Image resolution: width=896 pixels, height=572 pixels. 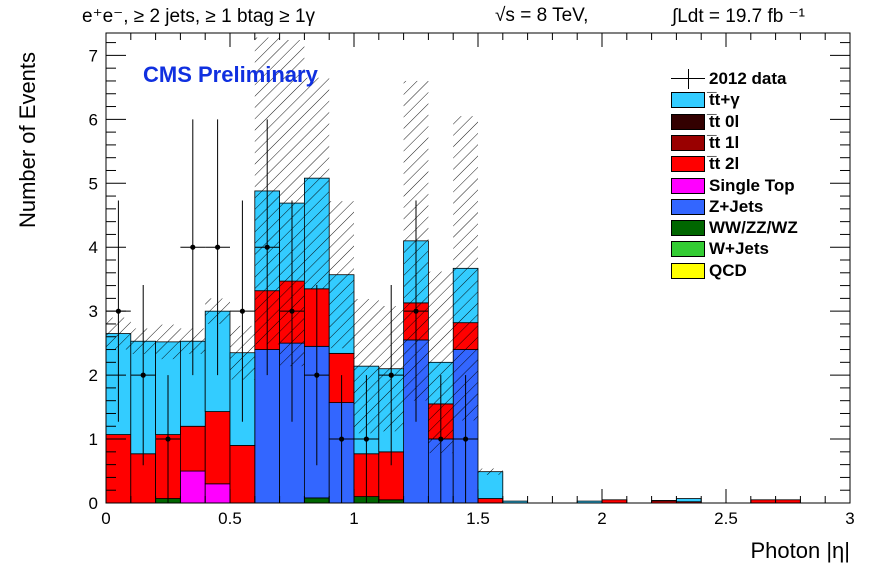 I want to click on y-tick-label: 3, so click(x=93, y=311).